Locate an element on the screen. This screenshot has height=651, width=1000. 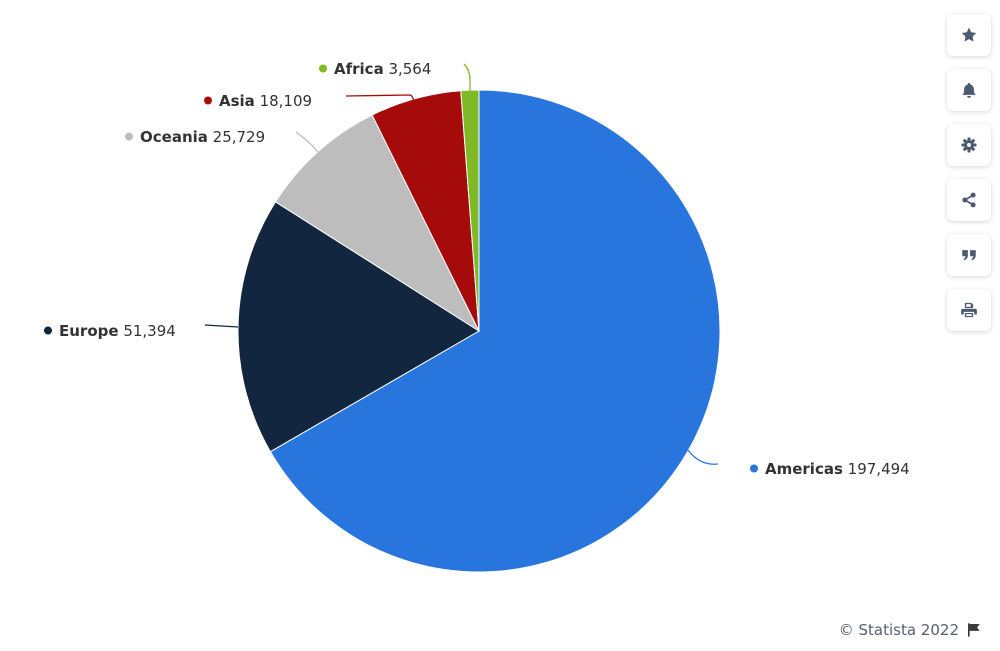
print-button is located at coordinates (969, 310).